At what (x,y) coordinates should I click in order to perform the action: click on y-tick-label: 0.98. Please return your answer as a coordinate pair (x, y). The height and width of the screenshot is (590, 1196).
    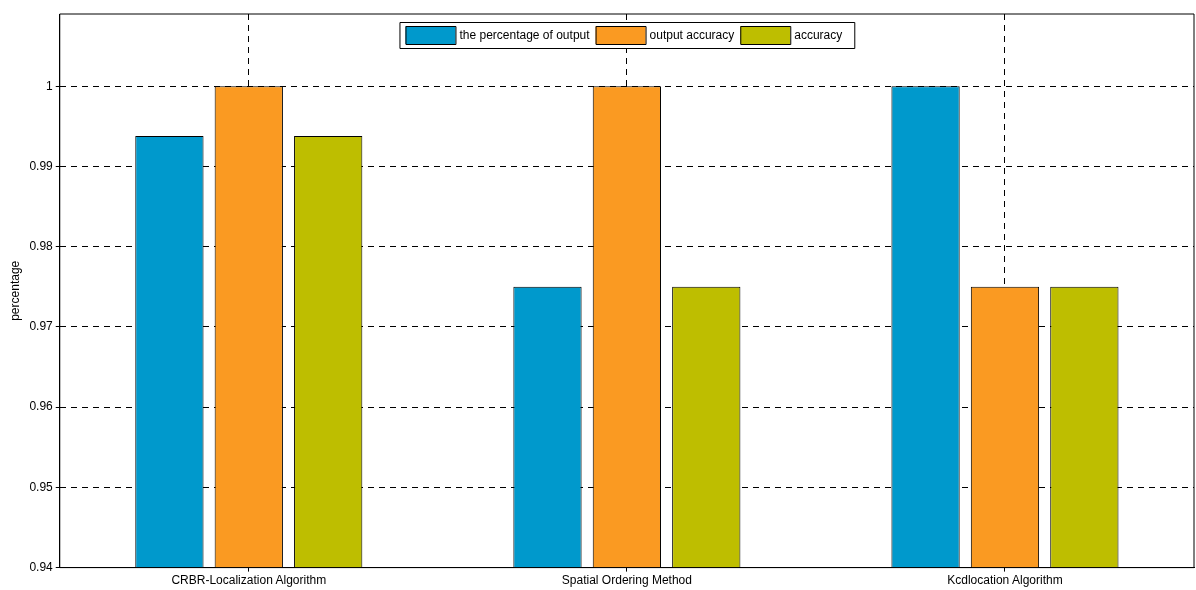
    Looking at the image, I should click on (41, 245).